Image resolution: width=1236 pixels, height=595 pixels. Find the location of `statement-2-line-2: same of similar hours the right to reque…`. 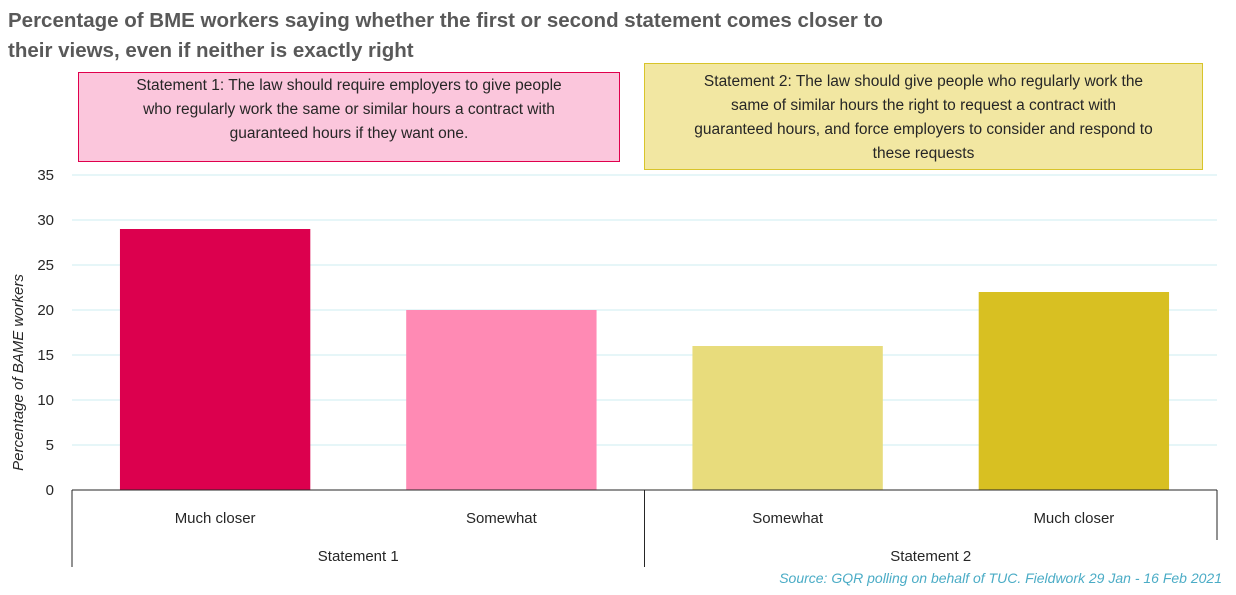

statement-2-line-2: same of similar hours the right to reque… is located at coordinates (923, 105).